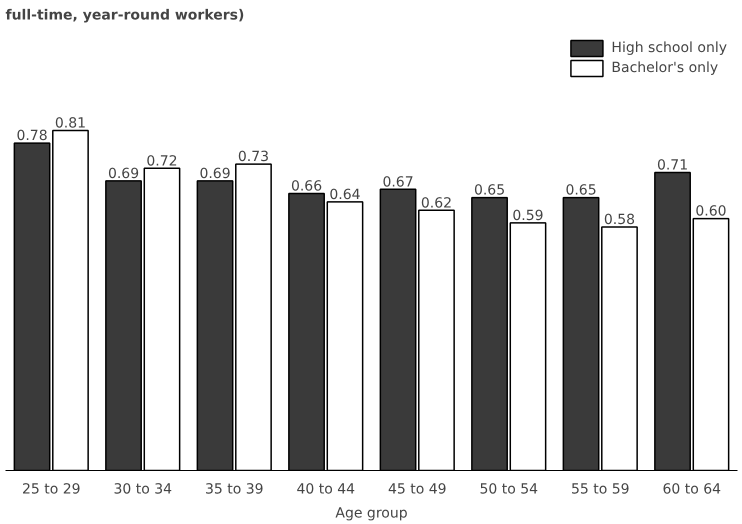 This screenshot has width=742, height=524. What do you see at coordinates (669, 48) in the screenshot?
I see `legend-label: High school only` at bounding box center [669, 48].